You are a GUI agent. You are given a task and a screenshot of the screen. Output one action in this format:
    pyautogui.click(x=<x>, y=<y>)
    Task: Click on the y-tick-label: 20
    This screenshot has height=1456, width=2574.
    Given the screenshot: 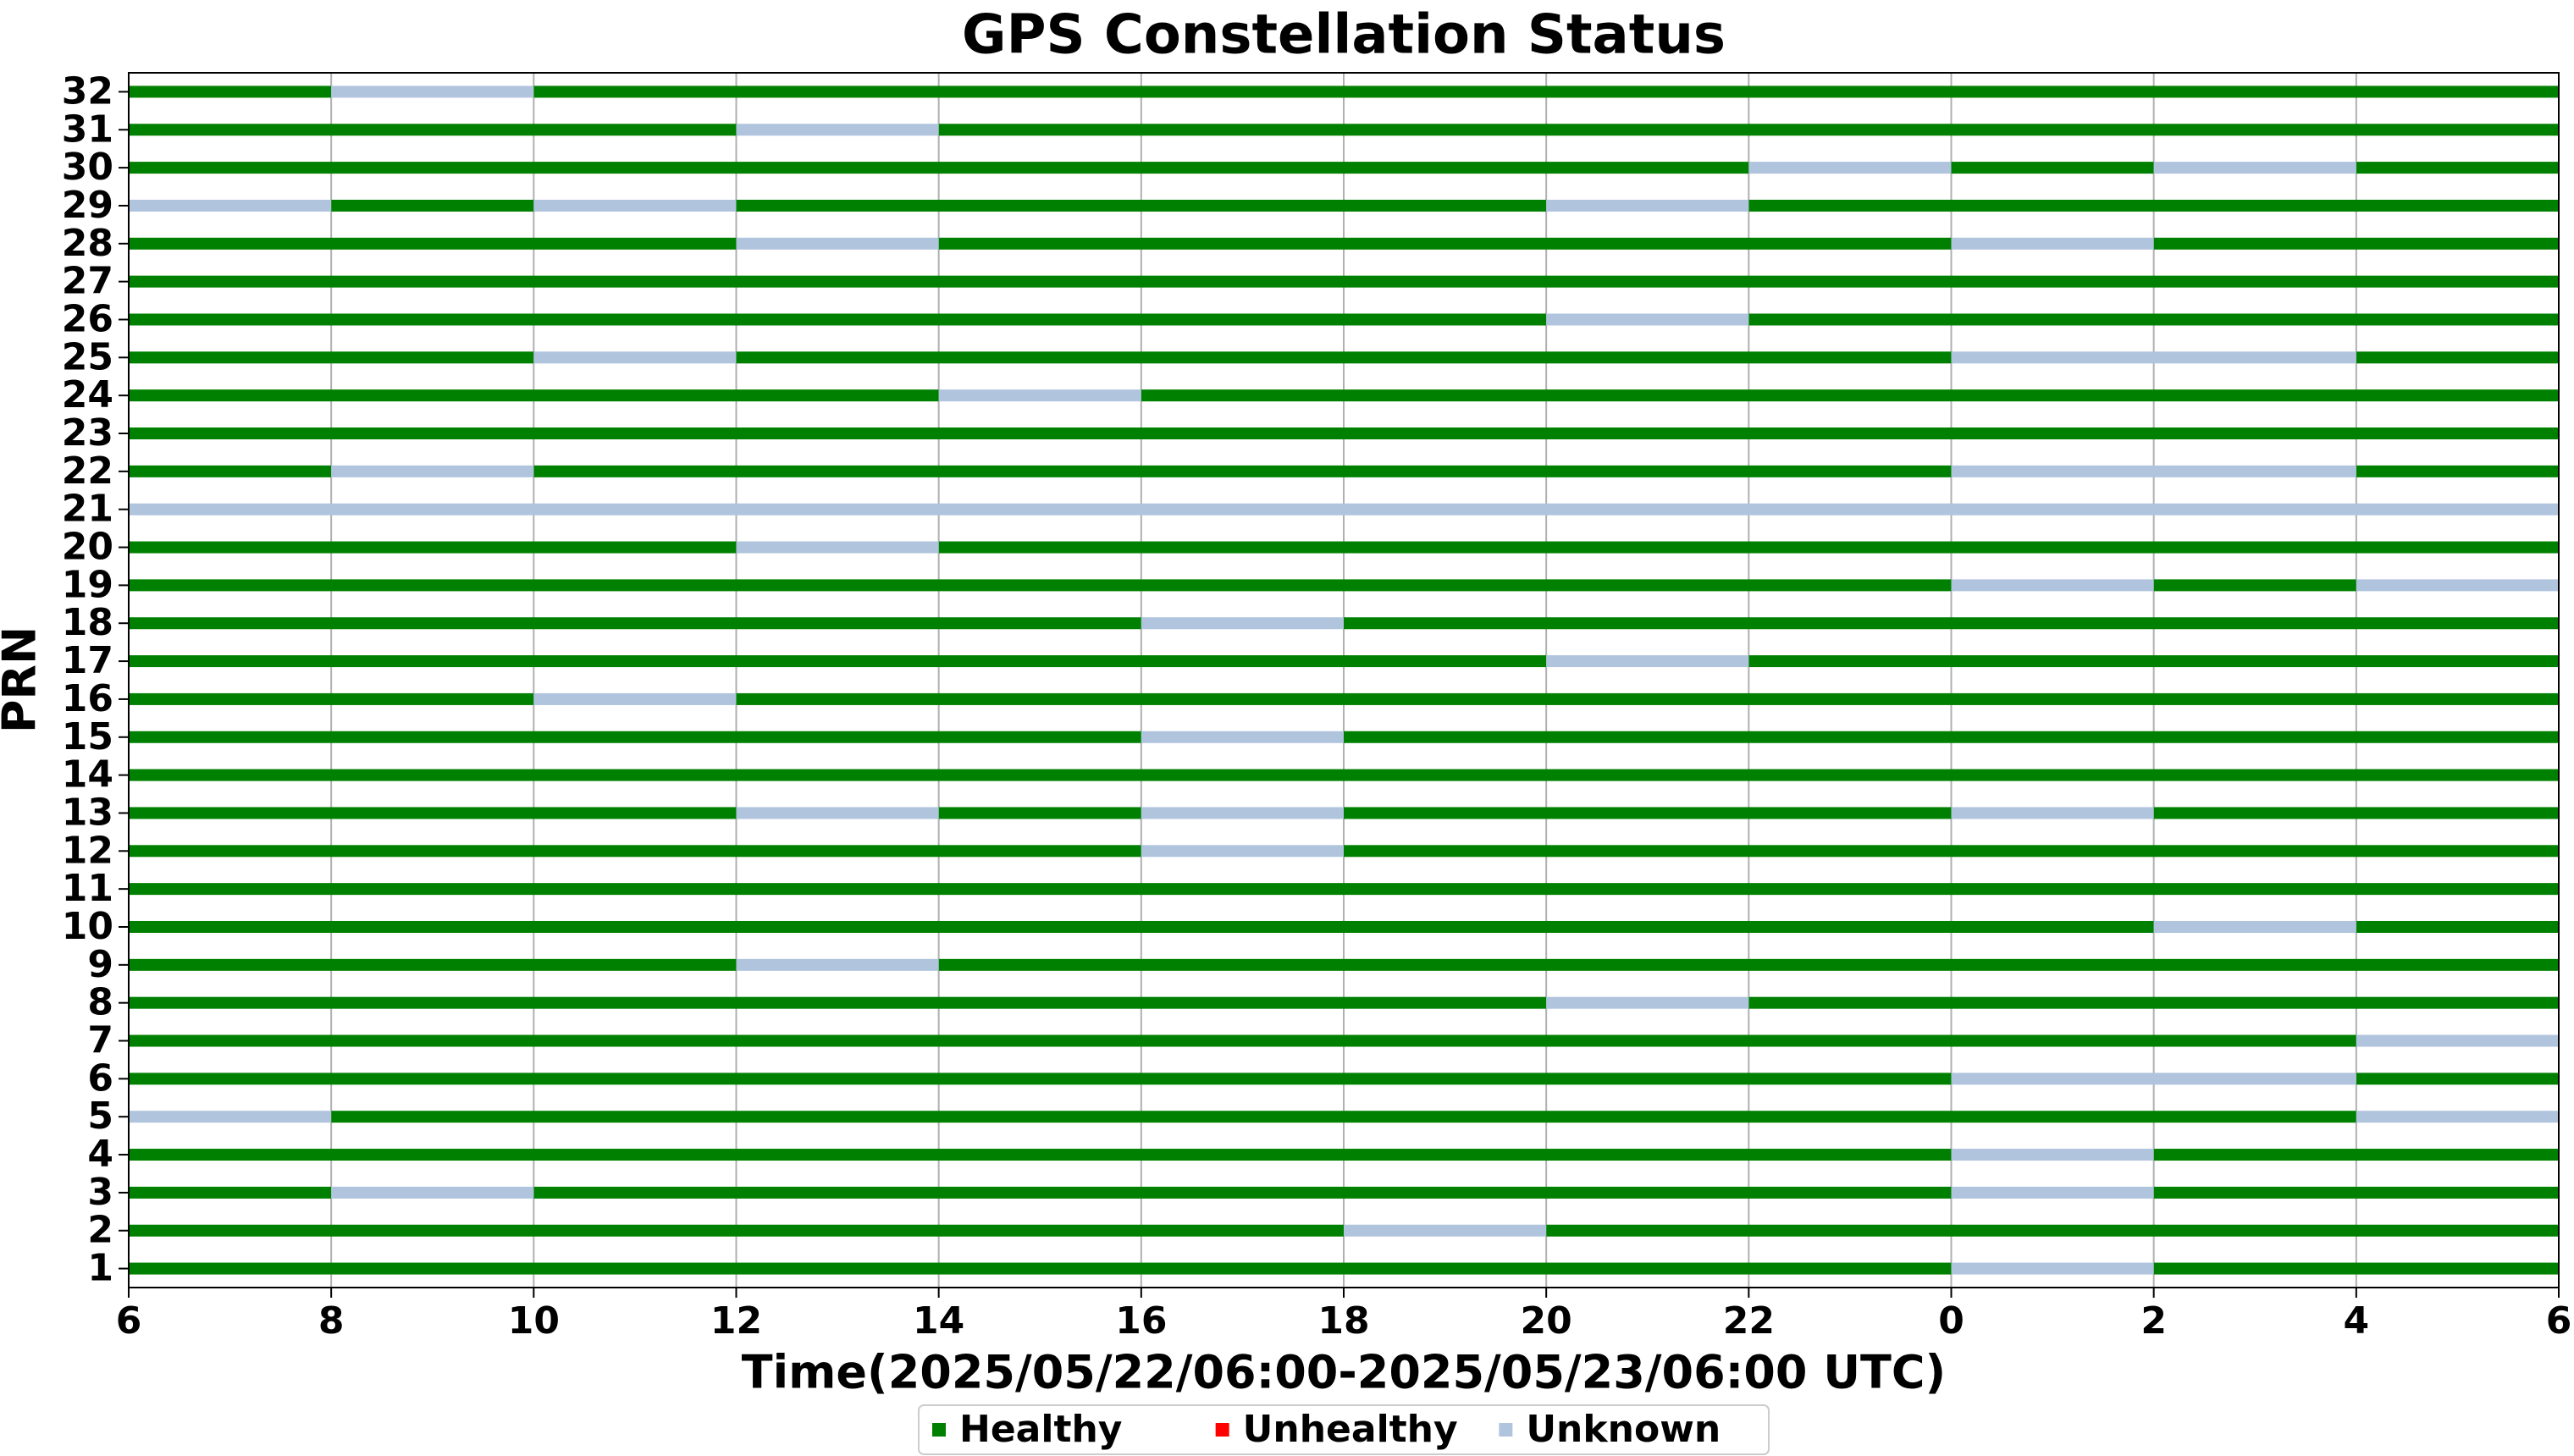 What is the action you would take?
    pyautogui.click(x=87, y=547)
    